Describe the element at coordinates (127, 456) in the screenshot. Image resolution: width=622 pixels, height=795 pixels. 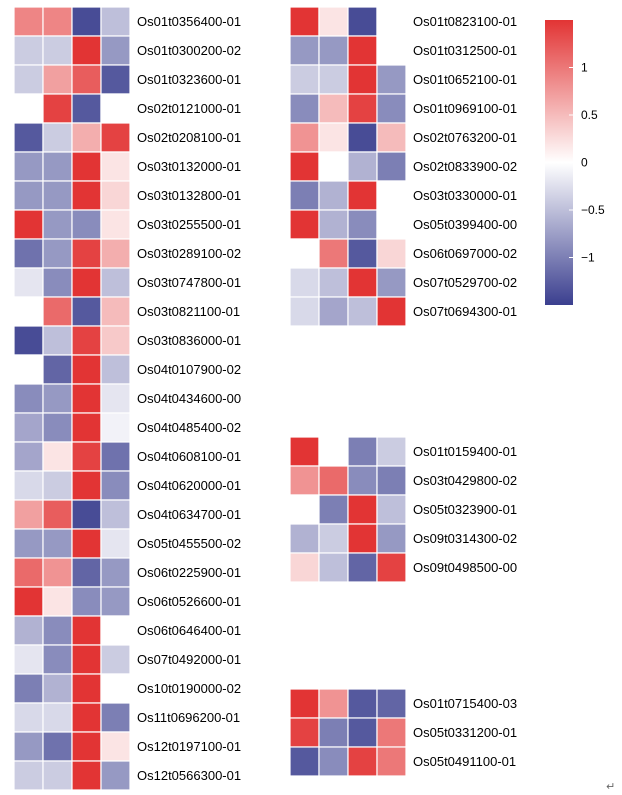
I see `heatmap-row: Os04t0608100-01` at that location.